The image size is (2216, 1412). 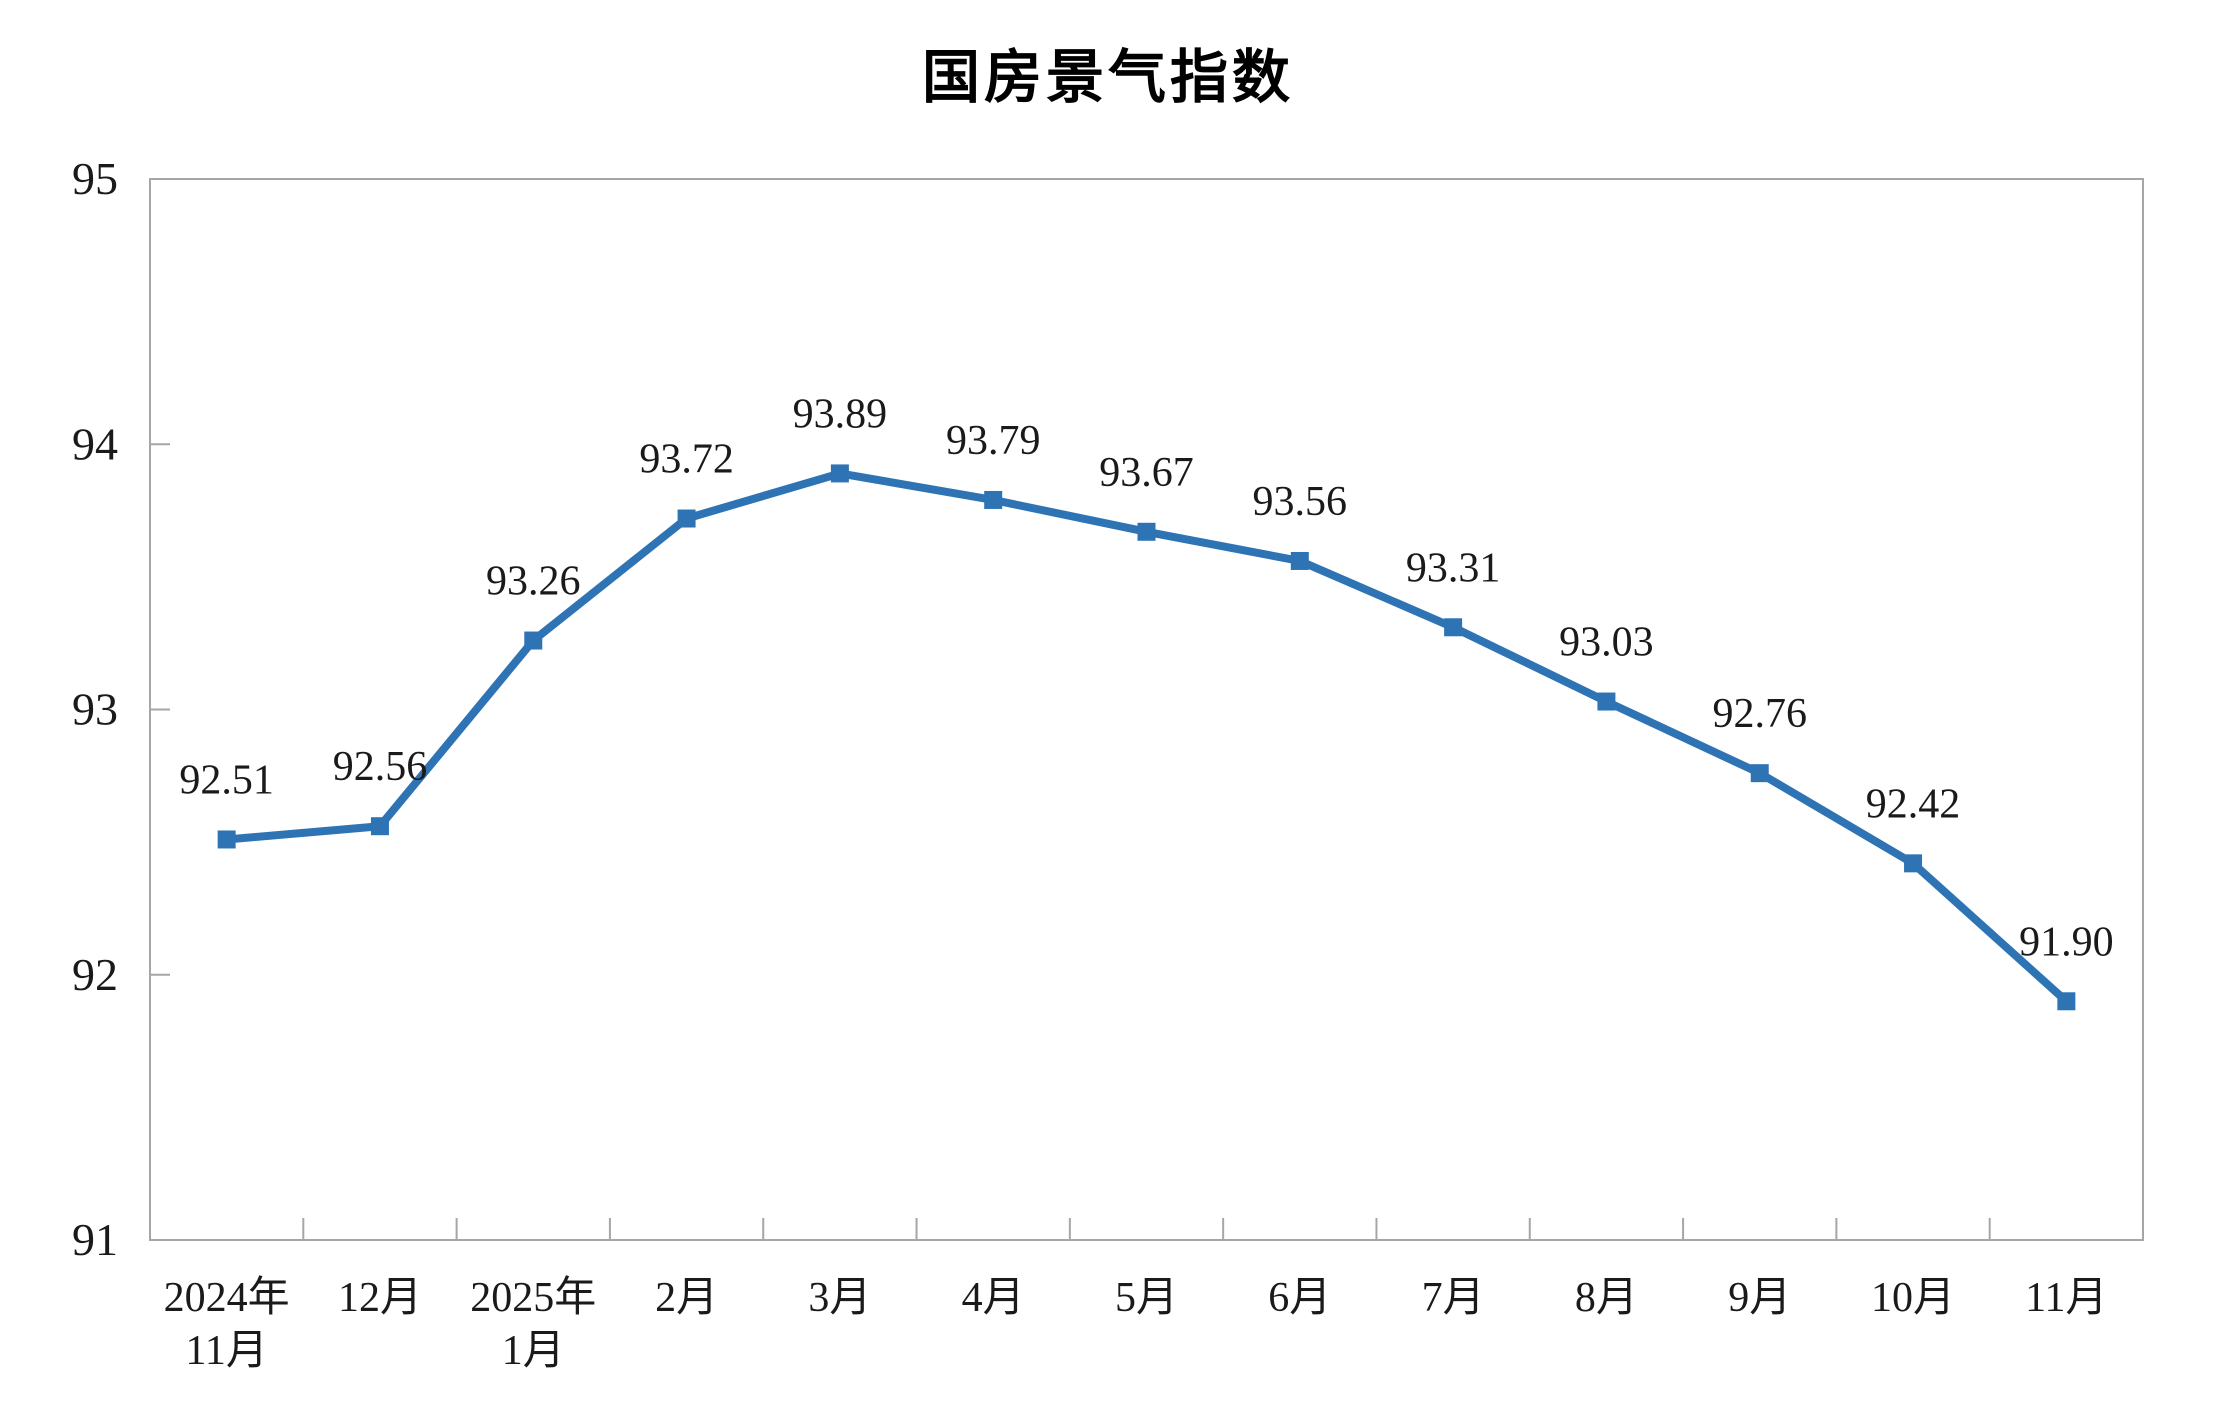 What do you see at coordinates (1913, 1298) in the screenshot?
I see `x-axis-label: 10月` at bounding box center [1913, 1298].